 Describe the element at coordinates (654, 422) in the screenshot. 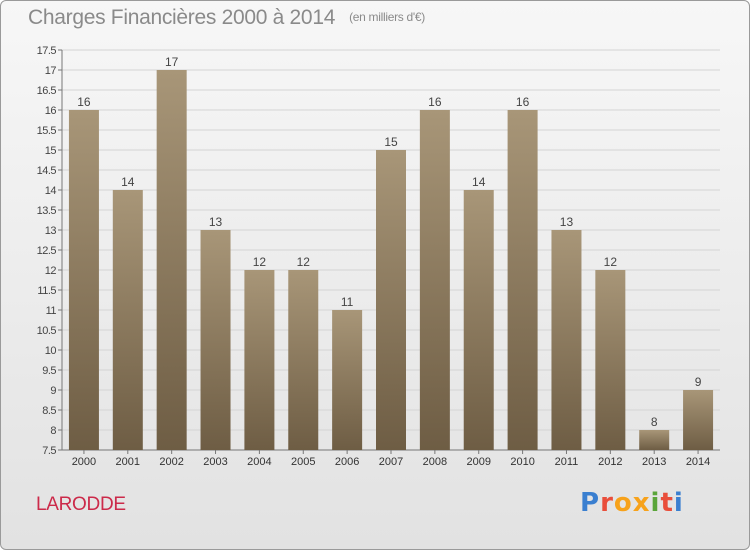

I see `data-label: 8` at that location.